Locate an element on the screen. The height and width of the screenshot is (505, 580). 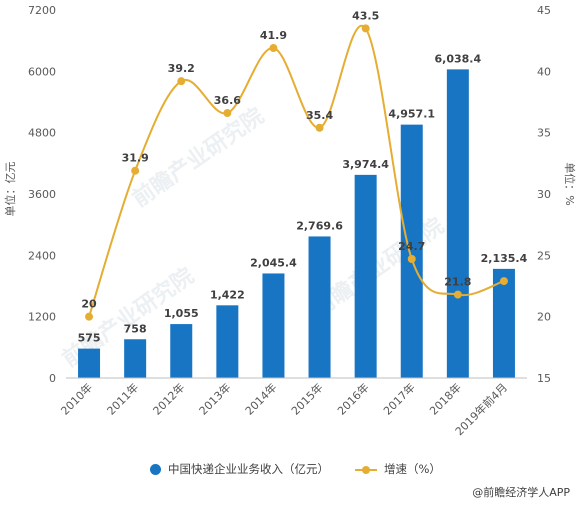
growth-value-label: 31.9 is located at coordinates (135, 158).